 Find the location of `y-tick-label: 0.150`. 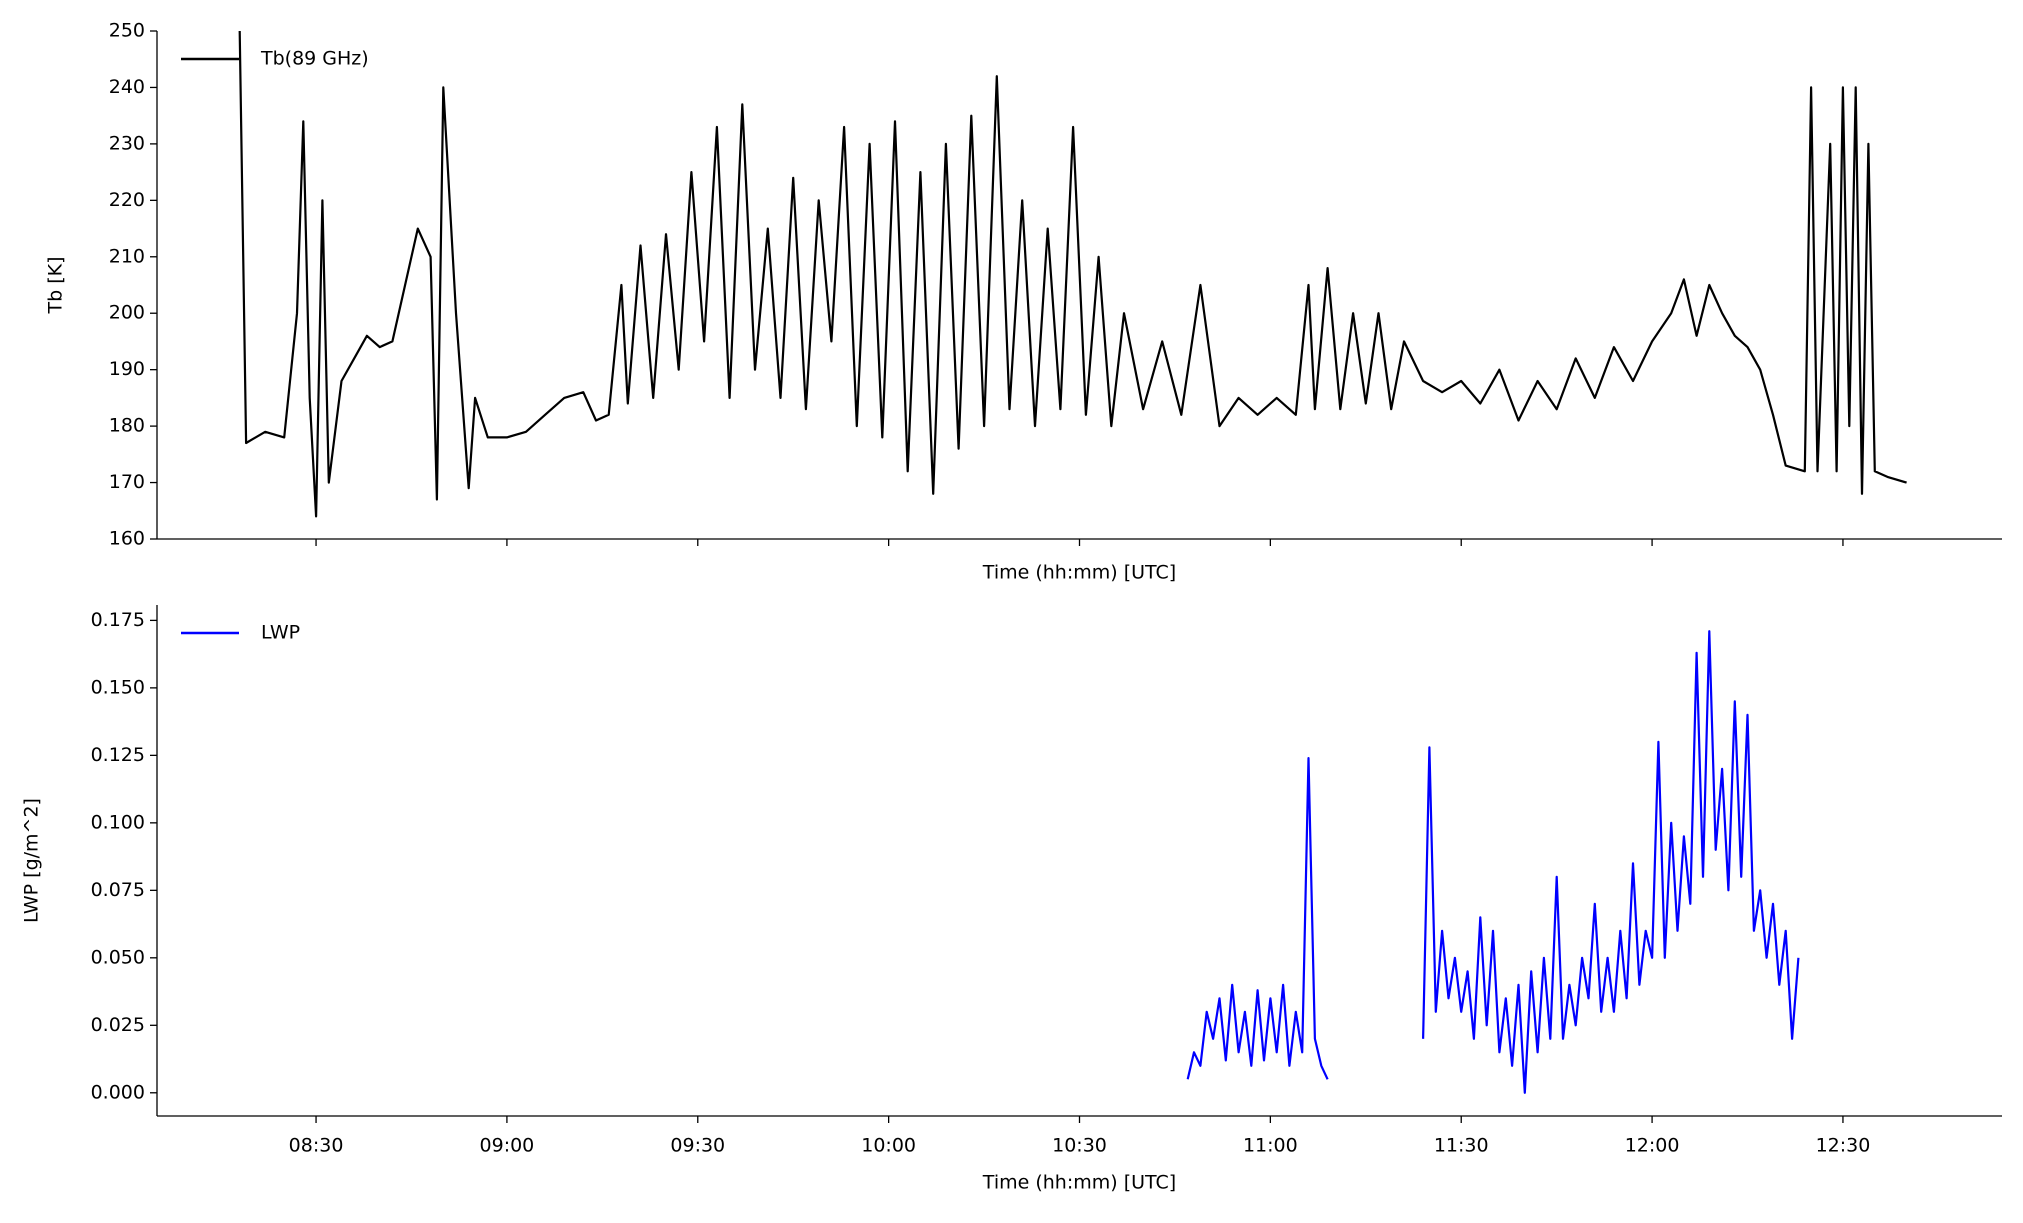

y-tick-label: 0.150 is located at coordinates (118, 687).